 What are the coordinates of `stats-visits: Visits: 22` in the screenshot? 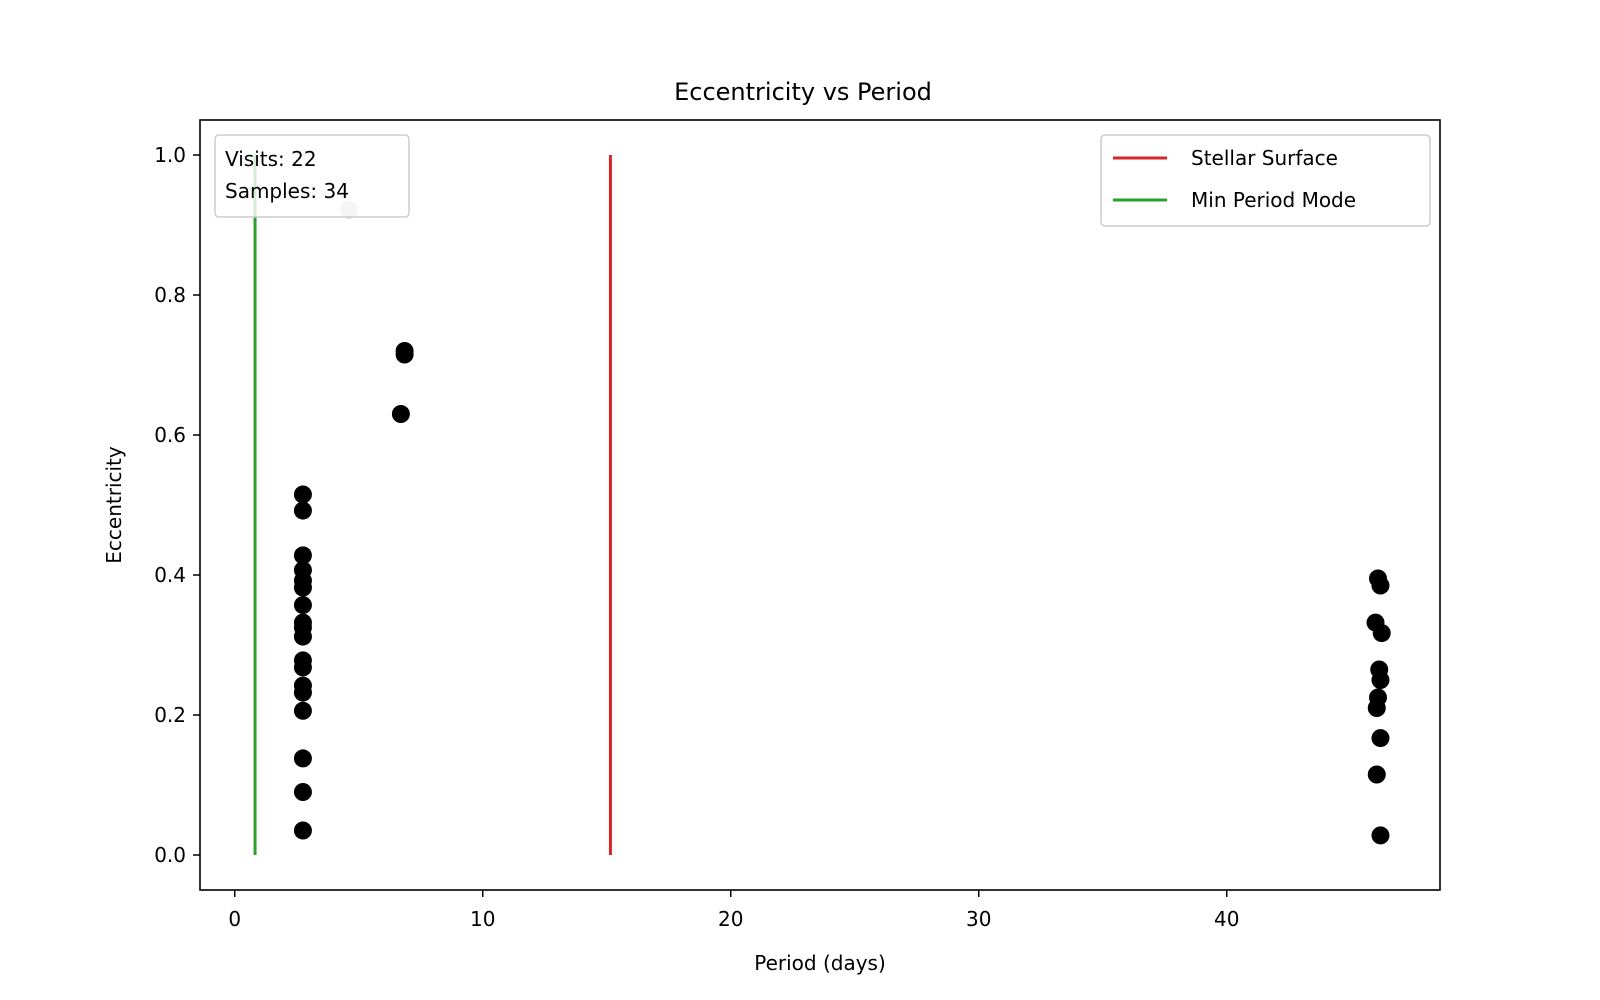 It's located at (271, 159).